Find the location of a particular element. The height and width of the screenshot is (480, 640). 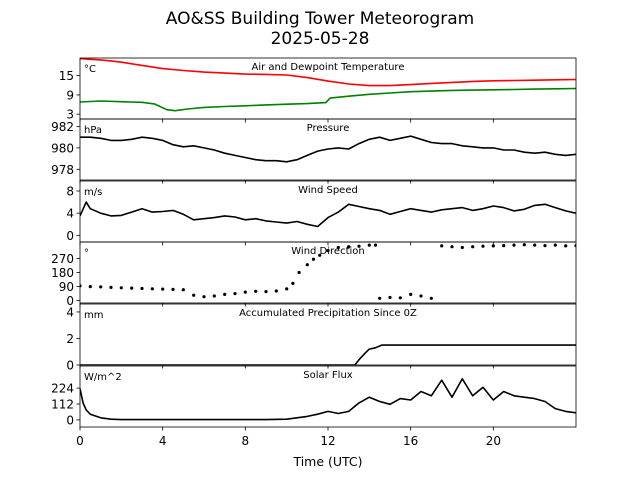

panel-5: 0 2 4 Accumulated Precipitation Since 0Z mm is located at coordinates (321, 338).